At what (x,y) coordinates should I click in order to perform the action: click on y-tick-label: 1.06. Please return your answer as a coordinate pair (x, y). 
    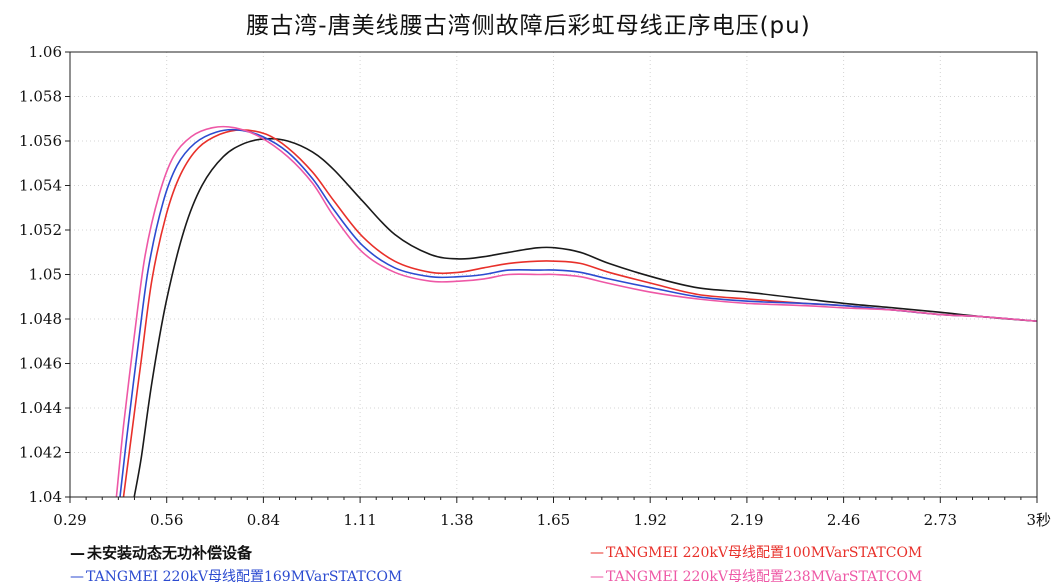
    Looking at the image, I should click on (45, 52).